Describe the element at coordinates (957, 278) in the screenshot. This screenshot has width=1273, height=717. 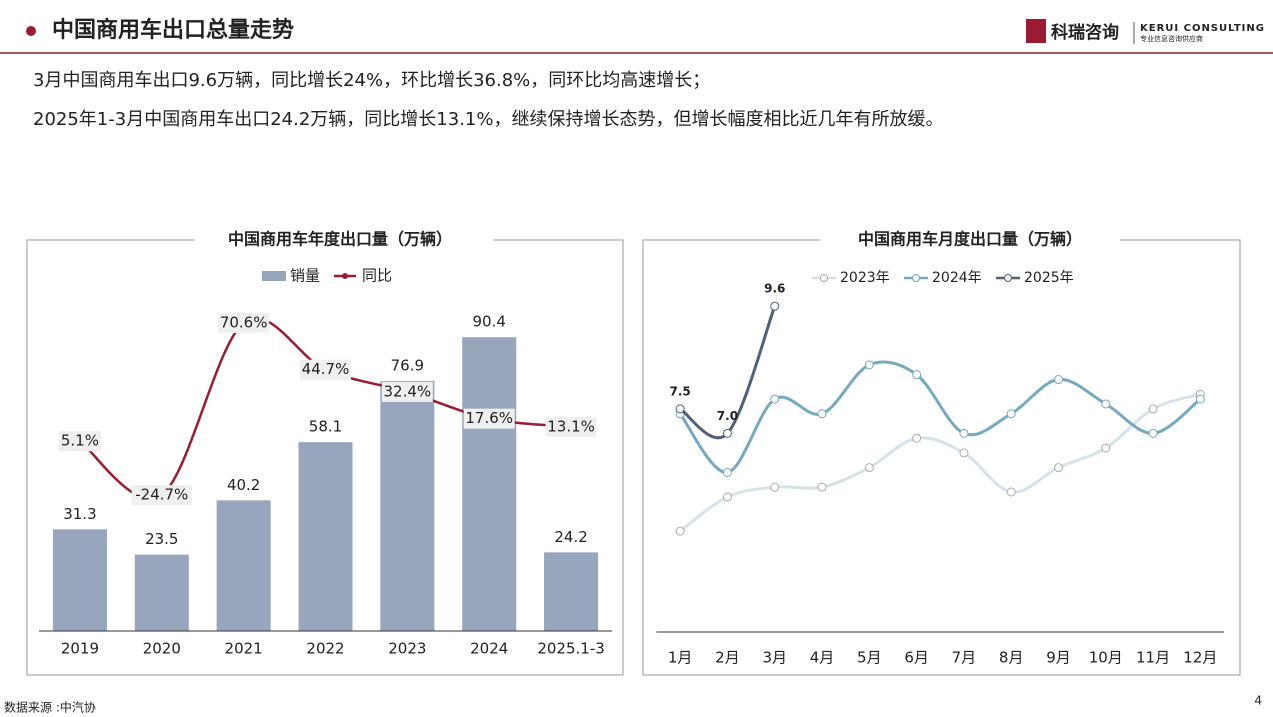
I see `legend-label: 2024年` at that location.